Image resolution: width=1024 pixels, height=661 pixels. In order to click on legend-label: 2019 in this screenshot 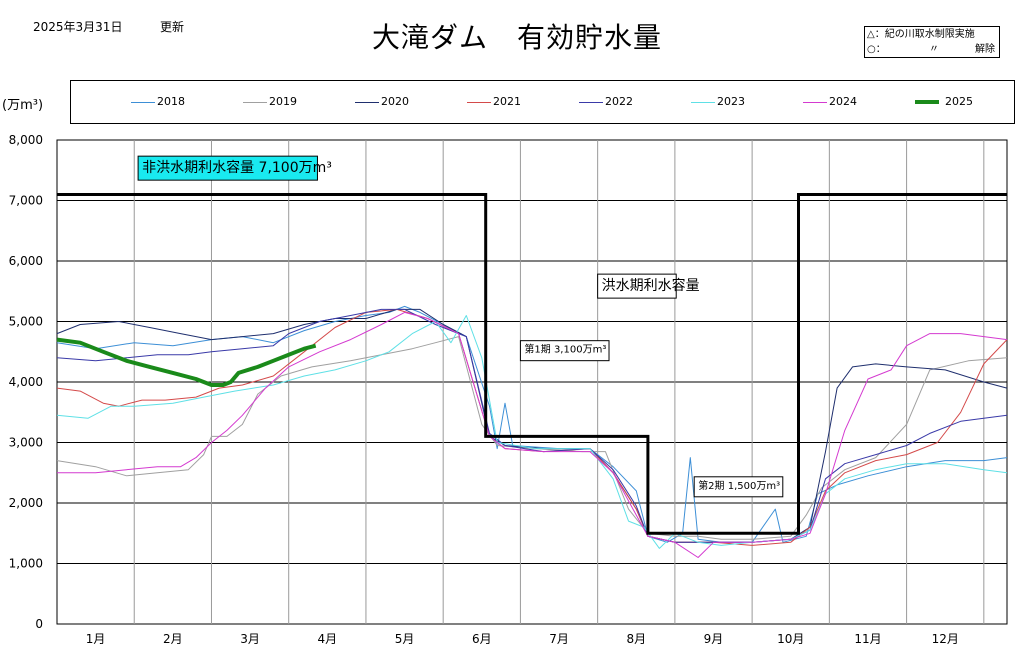, I will do `click(283, 101)`.